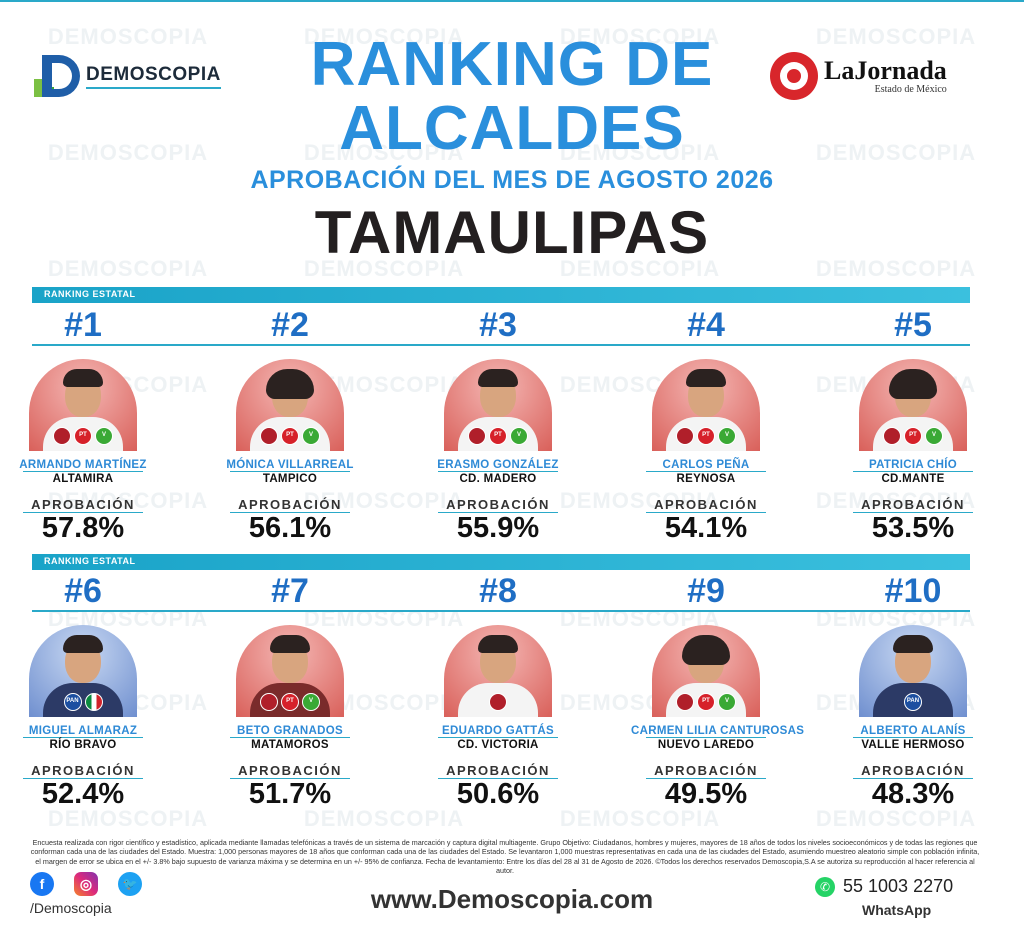 This screenshot has width=1024, height=928. Describe the element at coordinates (512, 899) in the screenshot. I see `website-link: www.Demoscopia.com` at that location.